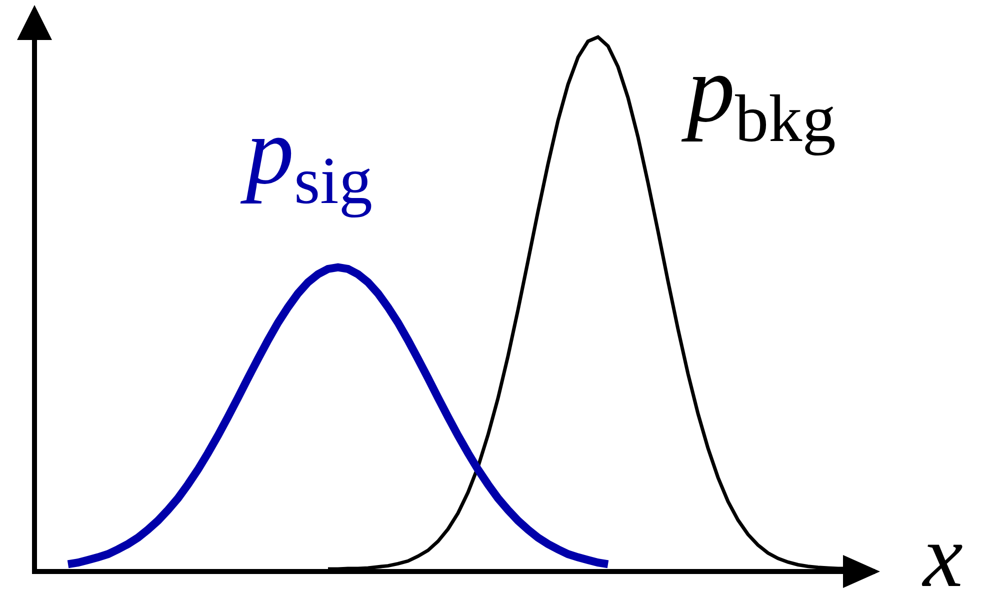 The width and height of the screenshot is (990, 594). I want to click on x-axis-title: x, so click(942, 550).